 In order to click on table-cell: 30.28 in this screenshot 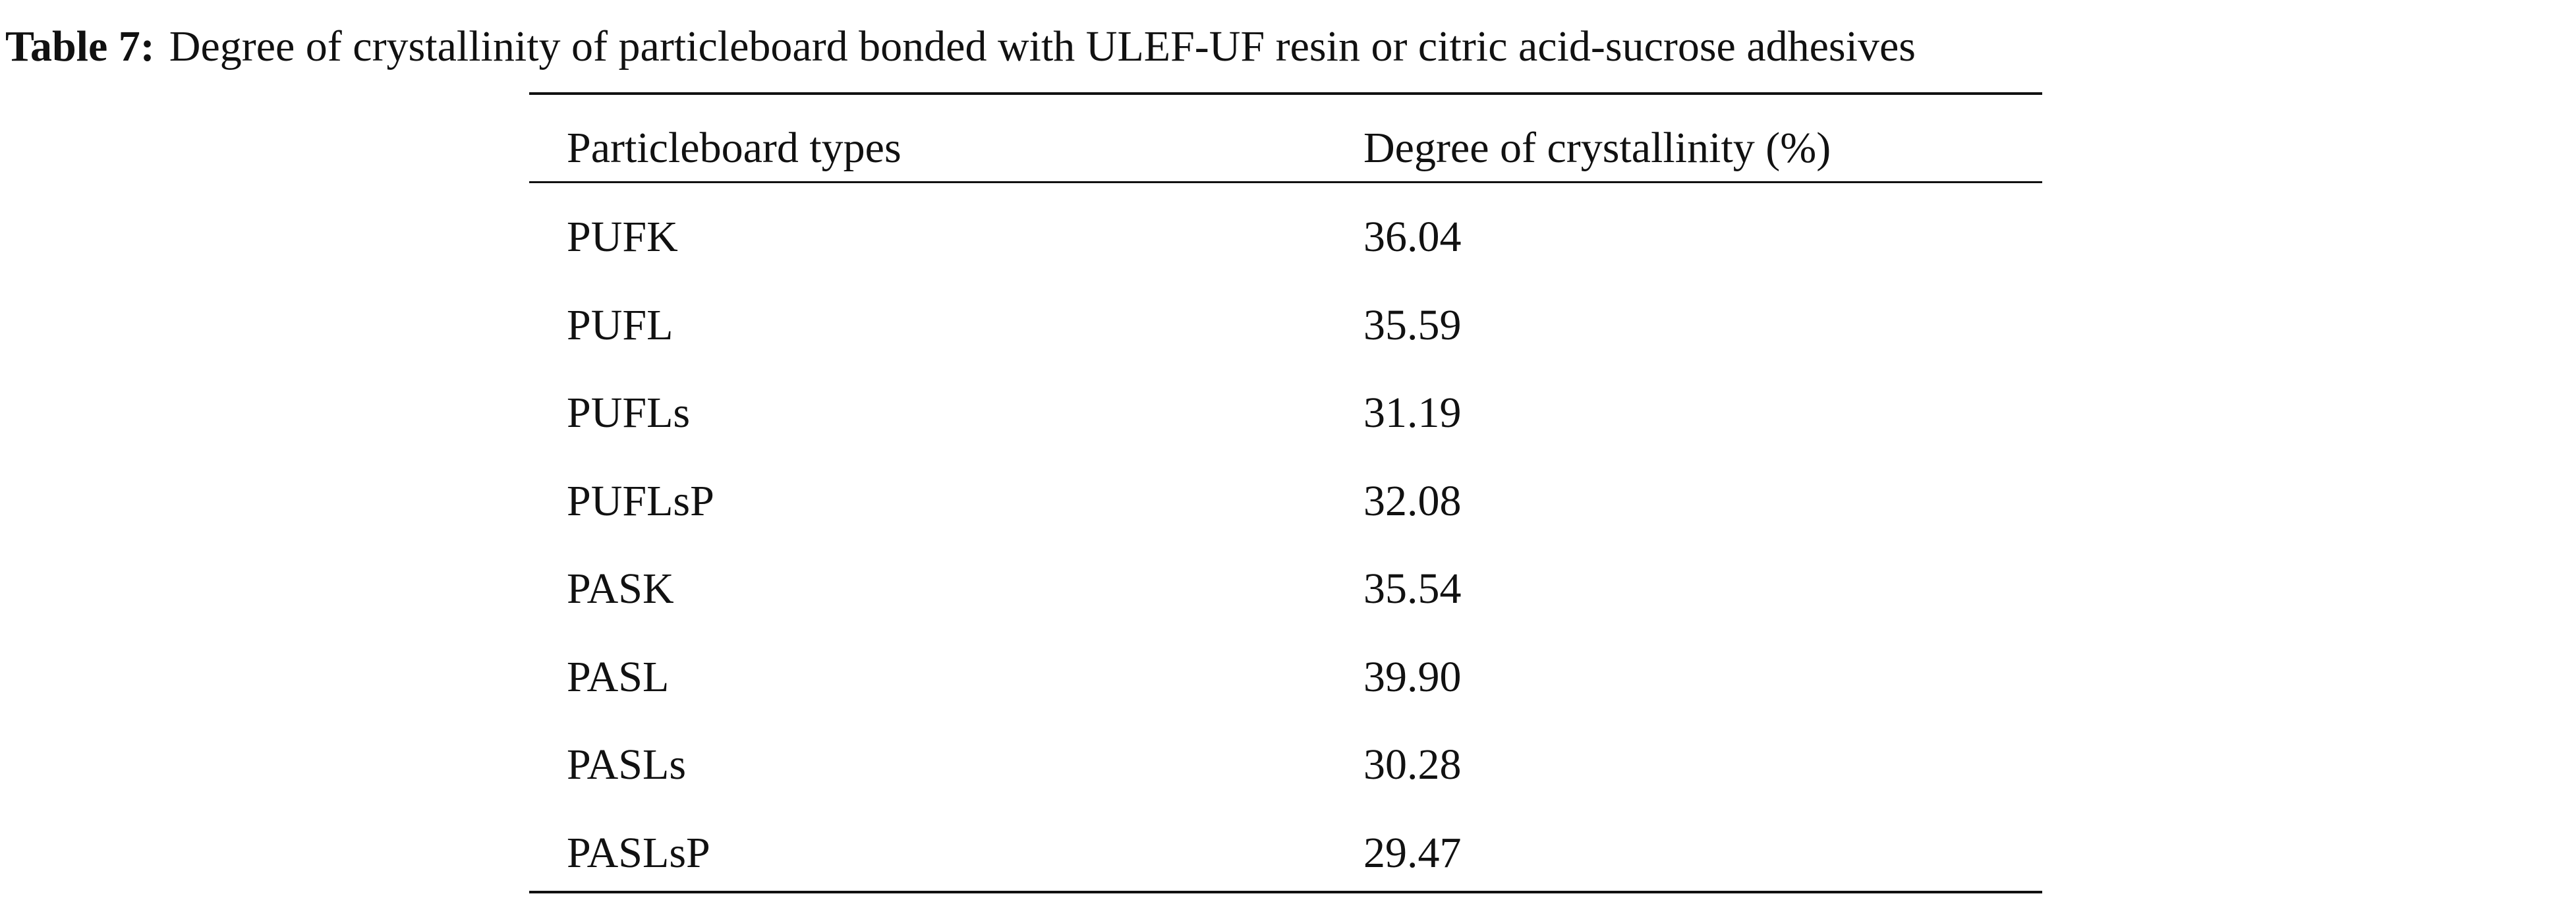, I will do `click(1413, 765)`.